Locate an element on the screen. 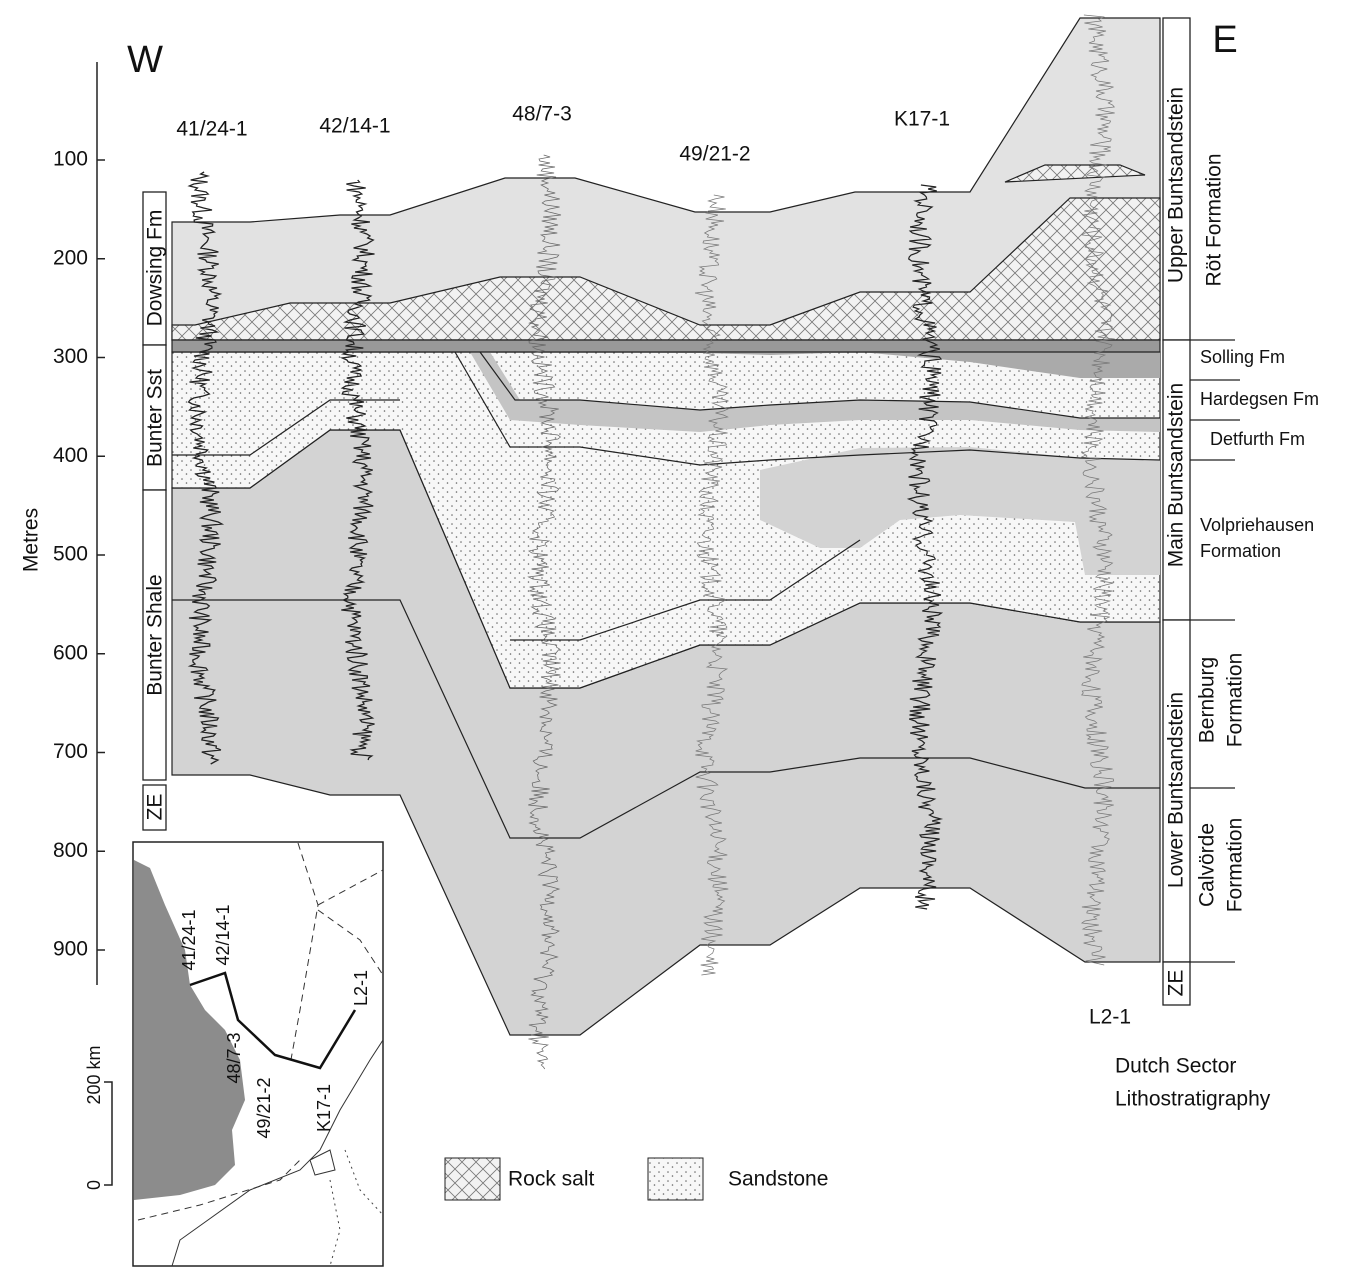  map-well-label: 42/14-1 is located at coordinates (223, 934).